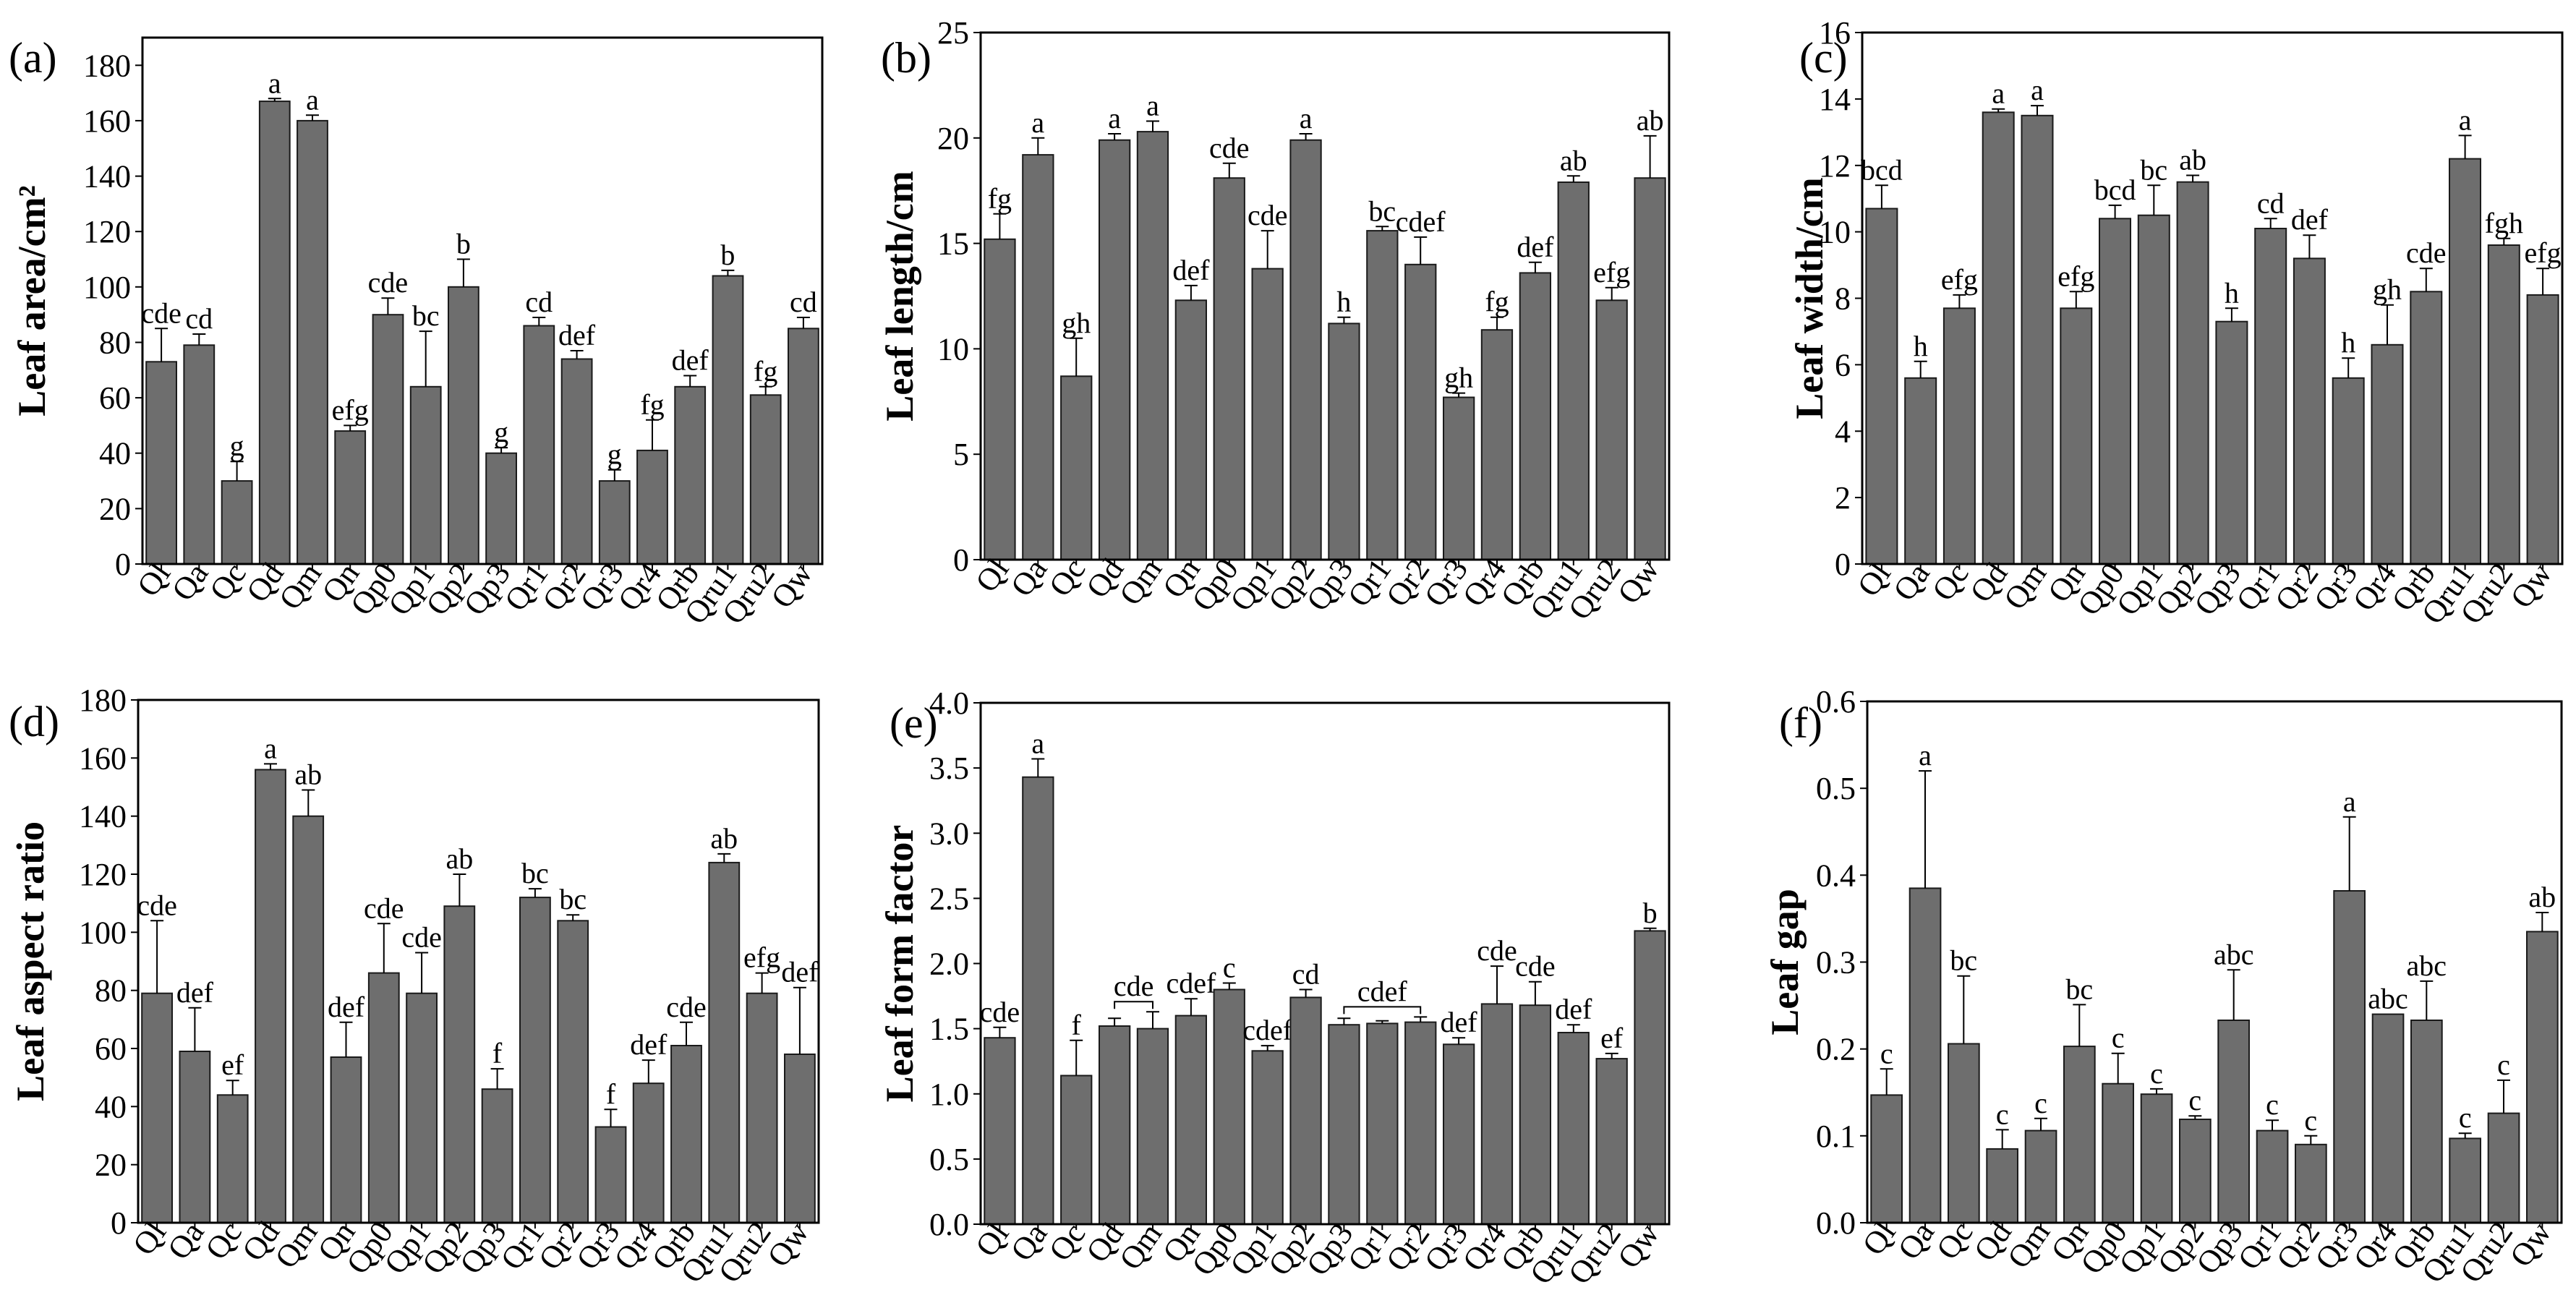 This screenshot has height=1303, width=2576. I want to click on y-tick-label: 2, so click(1843, 498).